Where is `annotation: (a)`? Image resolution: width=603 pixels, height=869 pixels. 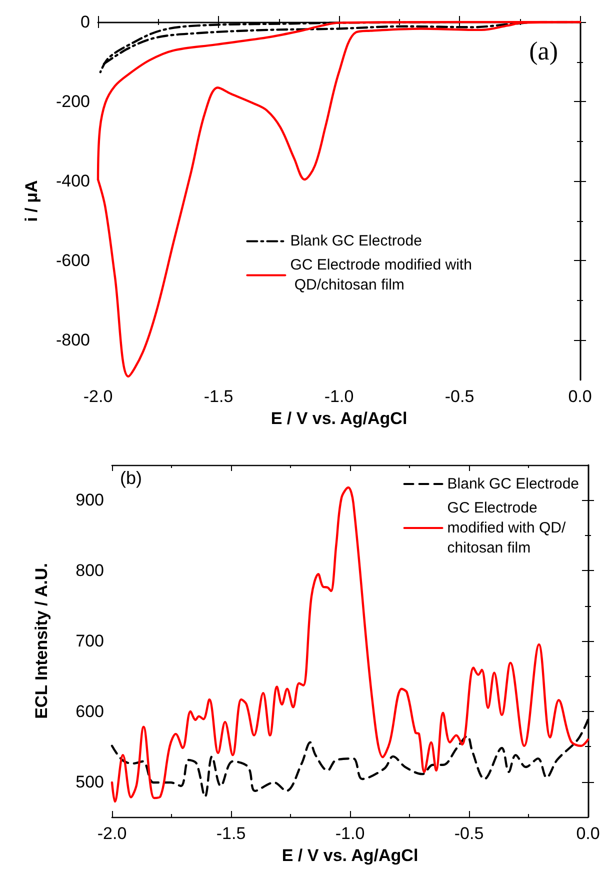
annotation: (a) is located at coordinates (543, 51).